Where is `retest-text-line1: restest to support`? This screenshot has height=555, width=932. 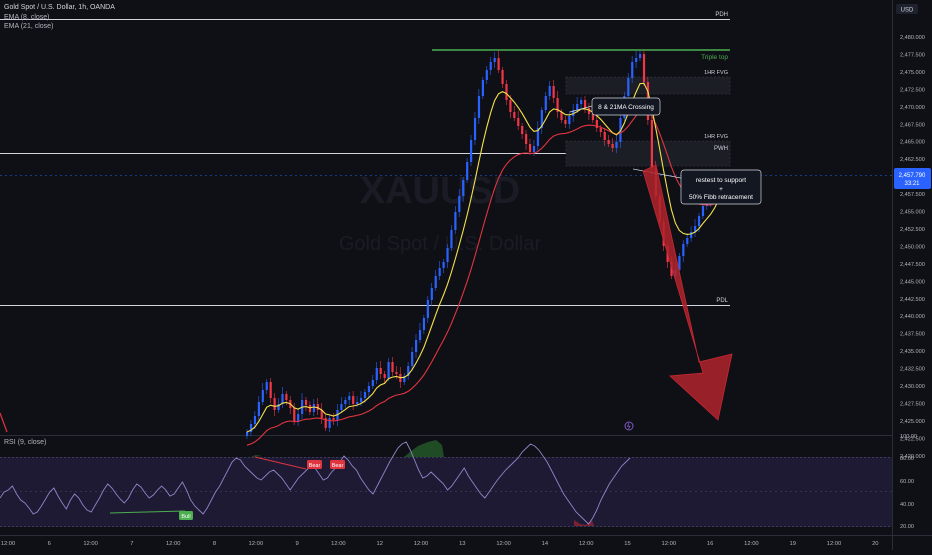 retest-text-line1: restest to support is located at coordinates (721, 180).